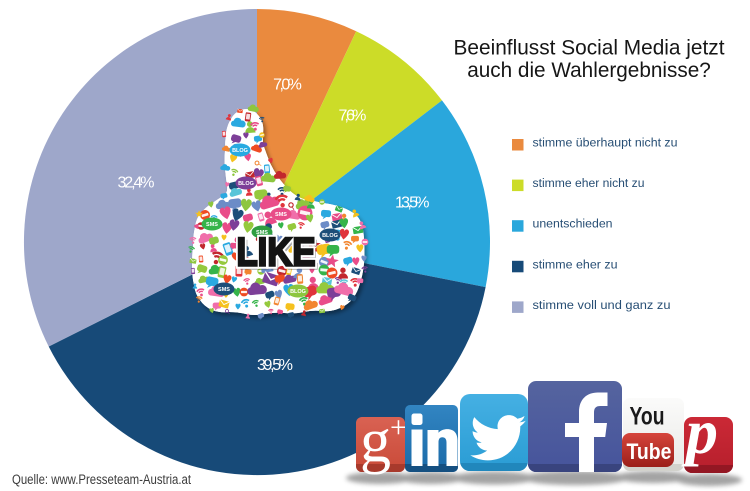 The image size is (750, 491). What do you see at coordinates (589, 47) in the screenshot?
I see `svg-text: Beeinflusst Social Media jetzt` at bounding box center [589, 47].